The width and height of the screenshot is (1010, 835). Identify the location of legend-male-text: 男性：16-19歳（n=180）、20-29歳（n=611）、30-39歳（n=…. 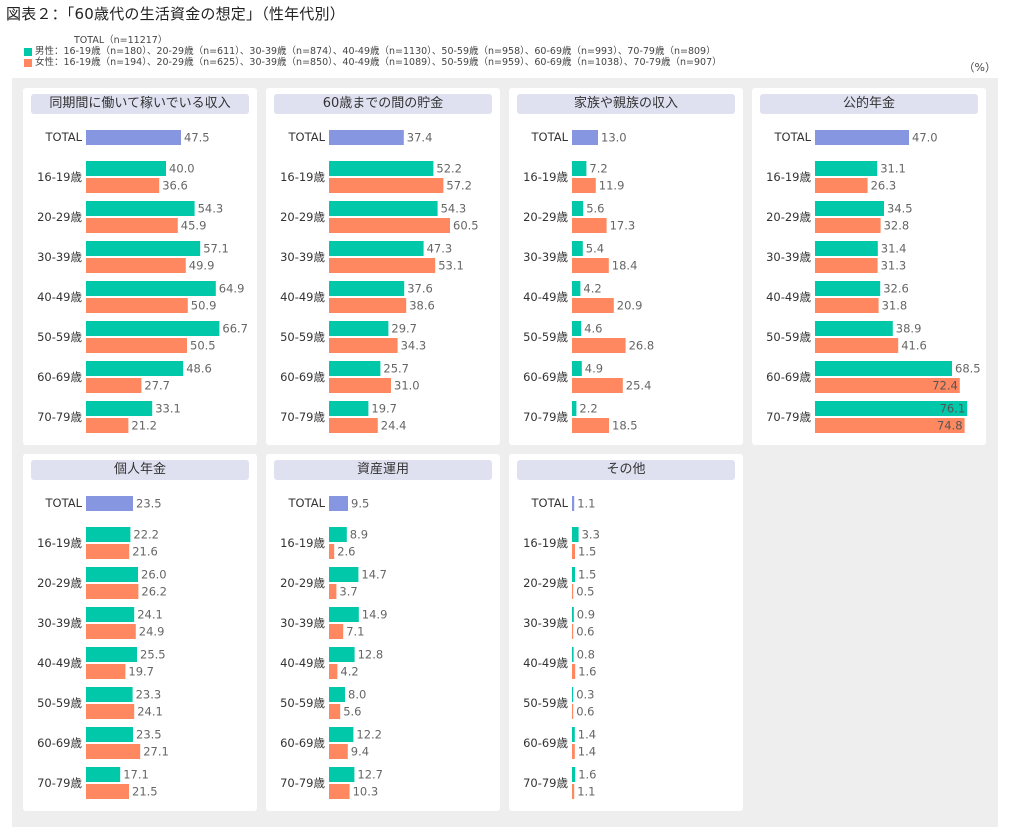
(375, 51).